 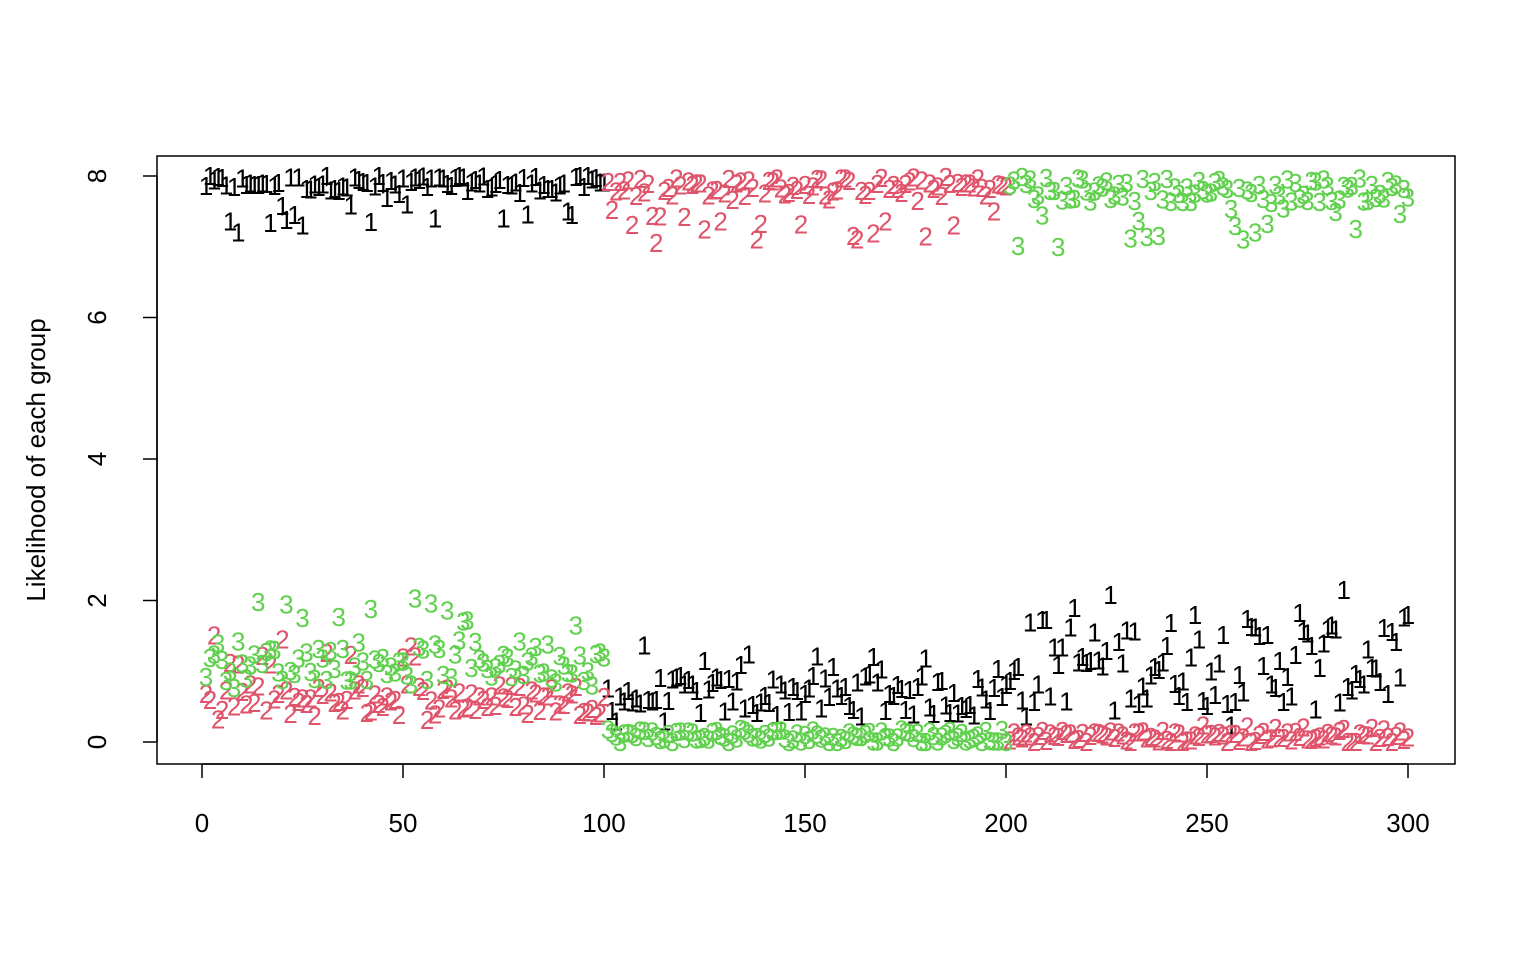 What do you see at coordinates (1005, 823) in the screenshot?
I see `x-tick-label: 200` at bounding box center [1005, 823].